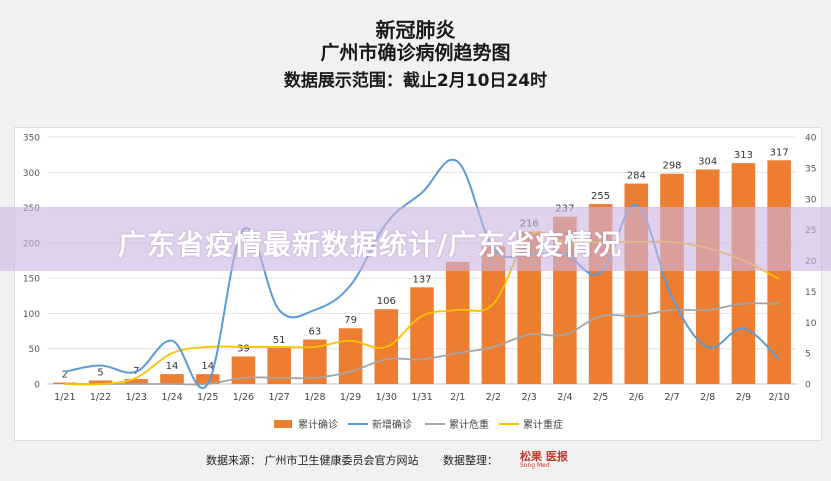 Image resolution: width=831 pixels, height=481 pixels. What do you see at coordinates (207, 397) in the screenshot?
I see `x-tick-label: 1/25` at bounding box center [207, 397].